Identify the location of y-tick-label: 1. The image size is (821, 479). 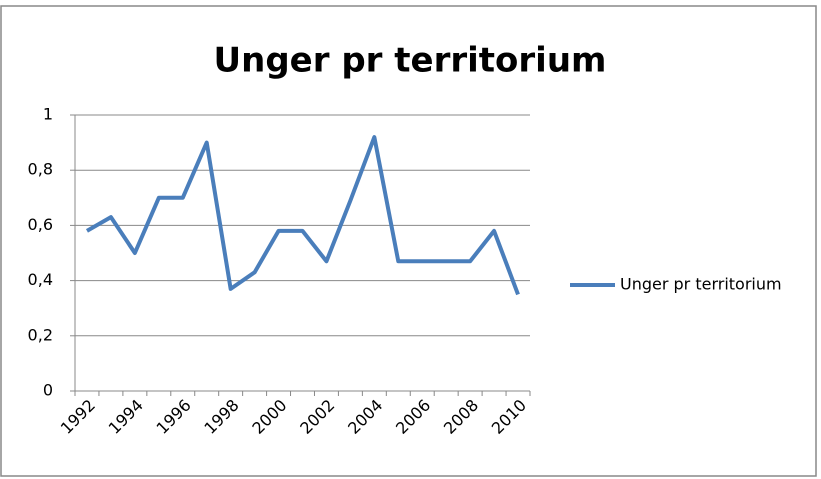
(48, 114).